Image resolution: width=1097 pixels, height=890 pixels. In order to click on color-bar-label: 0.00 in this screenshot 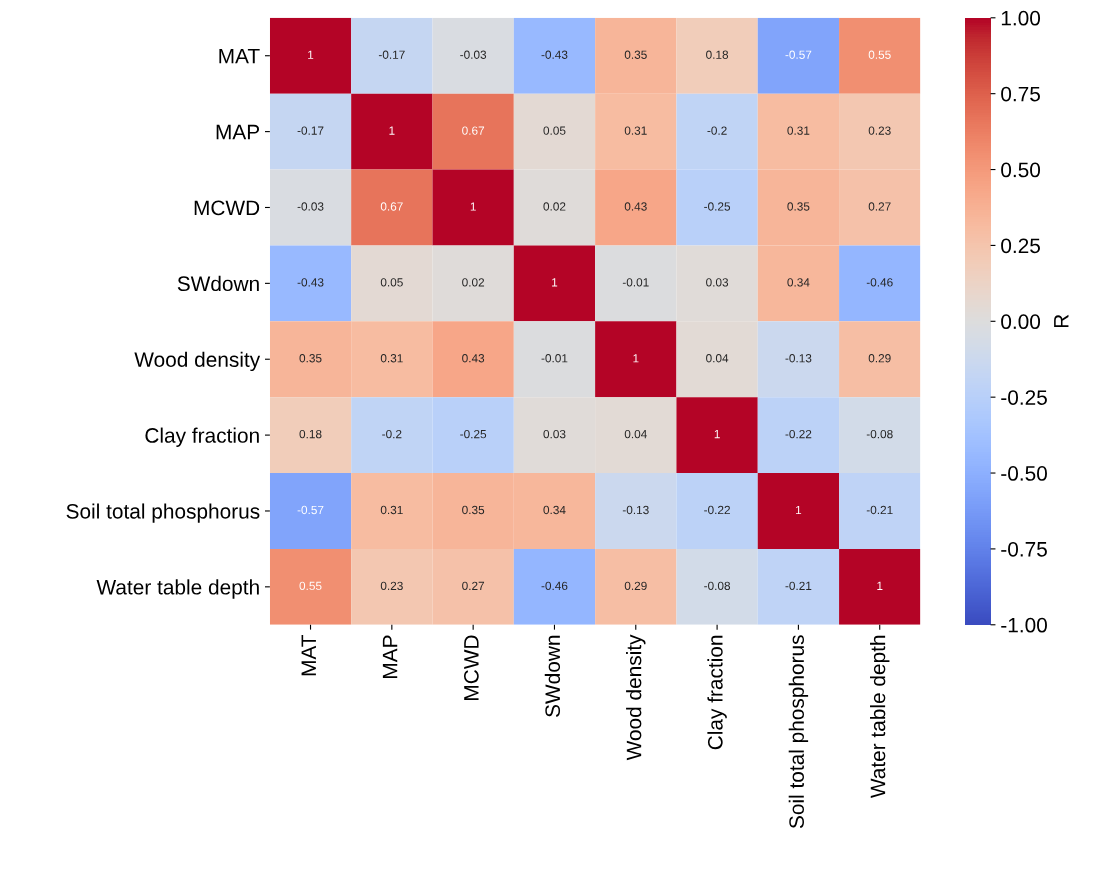, I will do `click(1021, 322)`.